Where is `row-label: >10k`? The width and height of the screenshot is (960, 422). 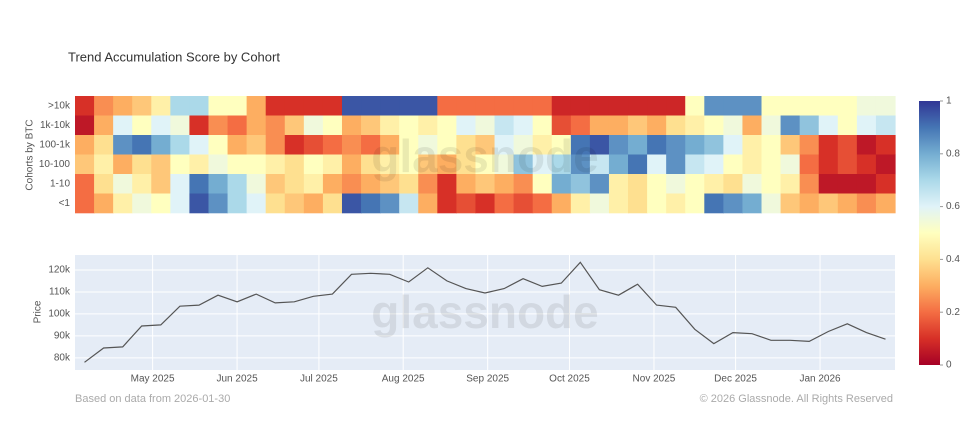 row-label: >10k is located at coordinates (59, 105).